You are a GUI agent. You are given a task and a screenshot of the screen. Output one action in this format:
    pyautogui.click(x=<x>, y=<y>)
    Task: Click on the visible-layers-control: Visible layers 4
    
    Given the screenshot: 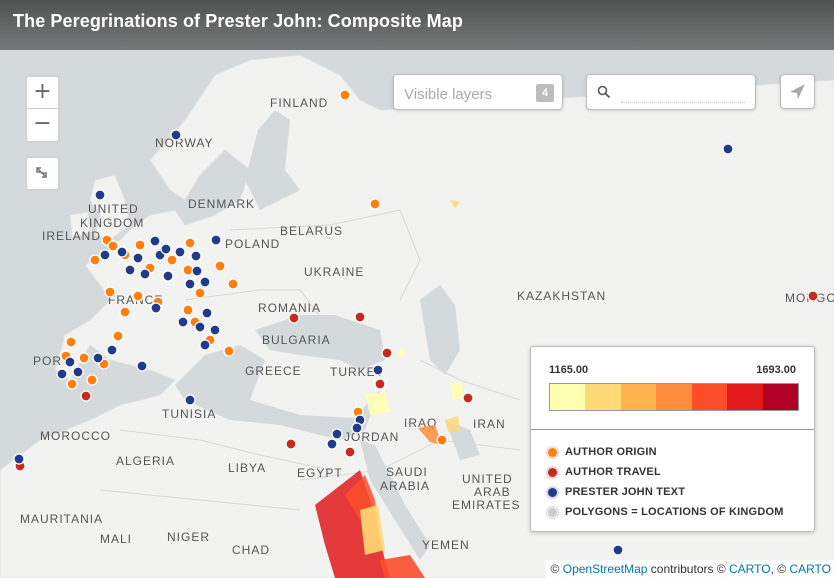 What is the action you would take?
    pyautogui.click(x=478, y=92)
    